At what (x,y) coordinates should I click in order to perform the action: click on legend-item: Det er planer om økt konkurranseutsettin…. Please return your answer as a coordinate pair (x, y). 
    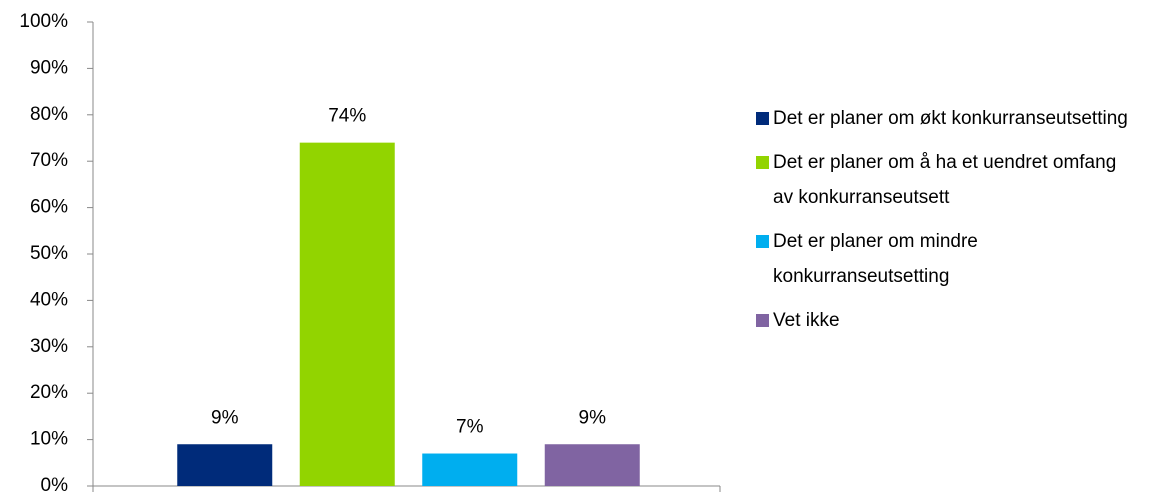
    Looking at the image, I should click on (946, 118).